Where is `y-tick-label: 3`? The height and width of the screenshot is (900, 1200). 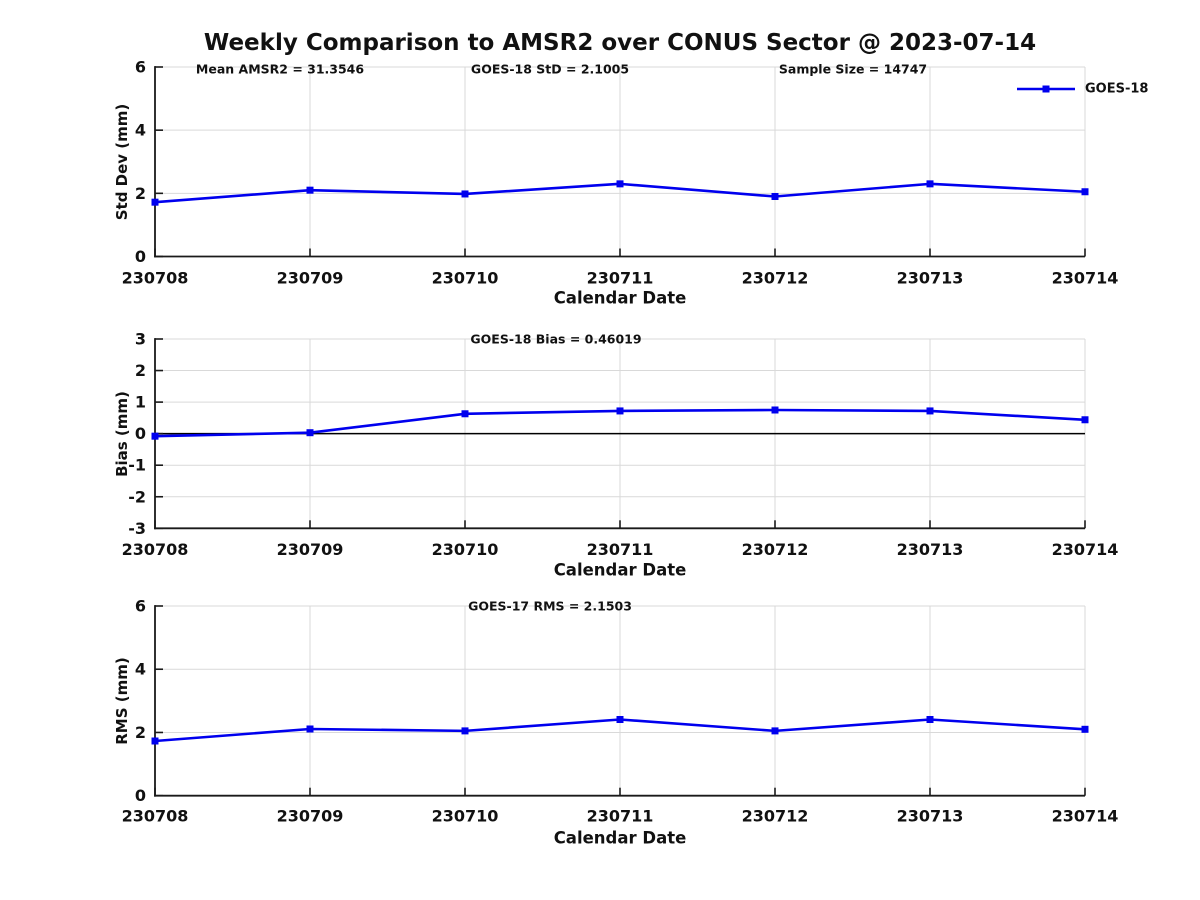 y-tick-label: 3 is located at coordinates (140, 339).